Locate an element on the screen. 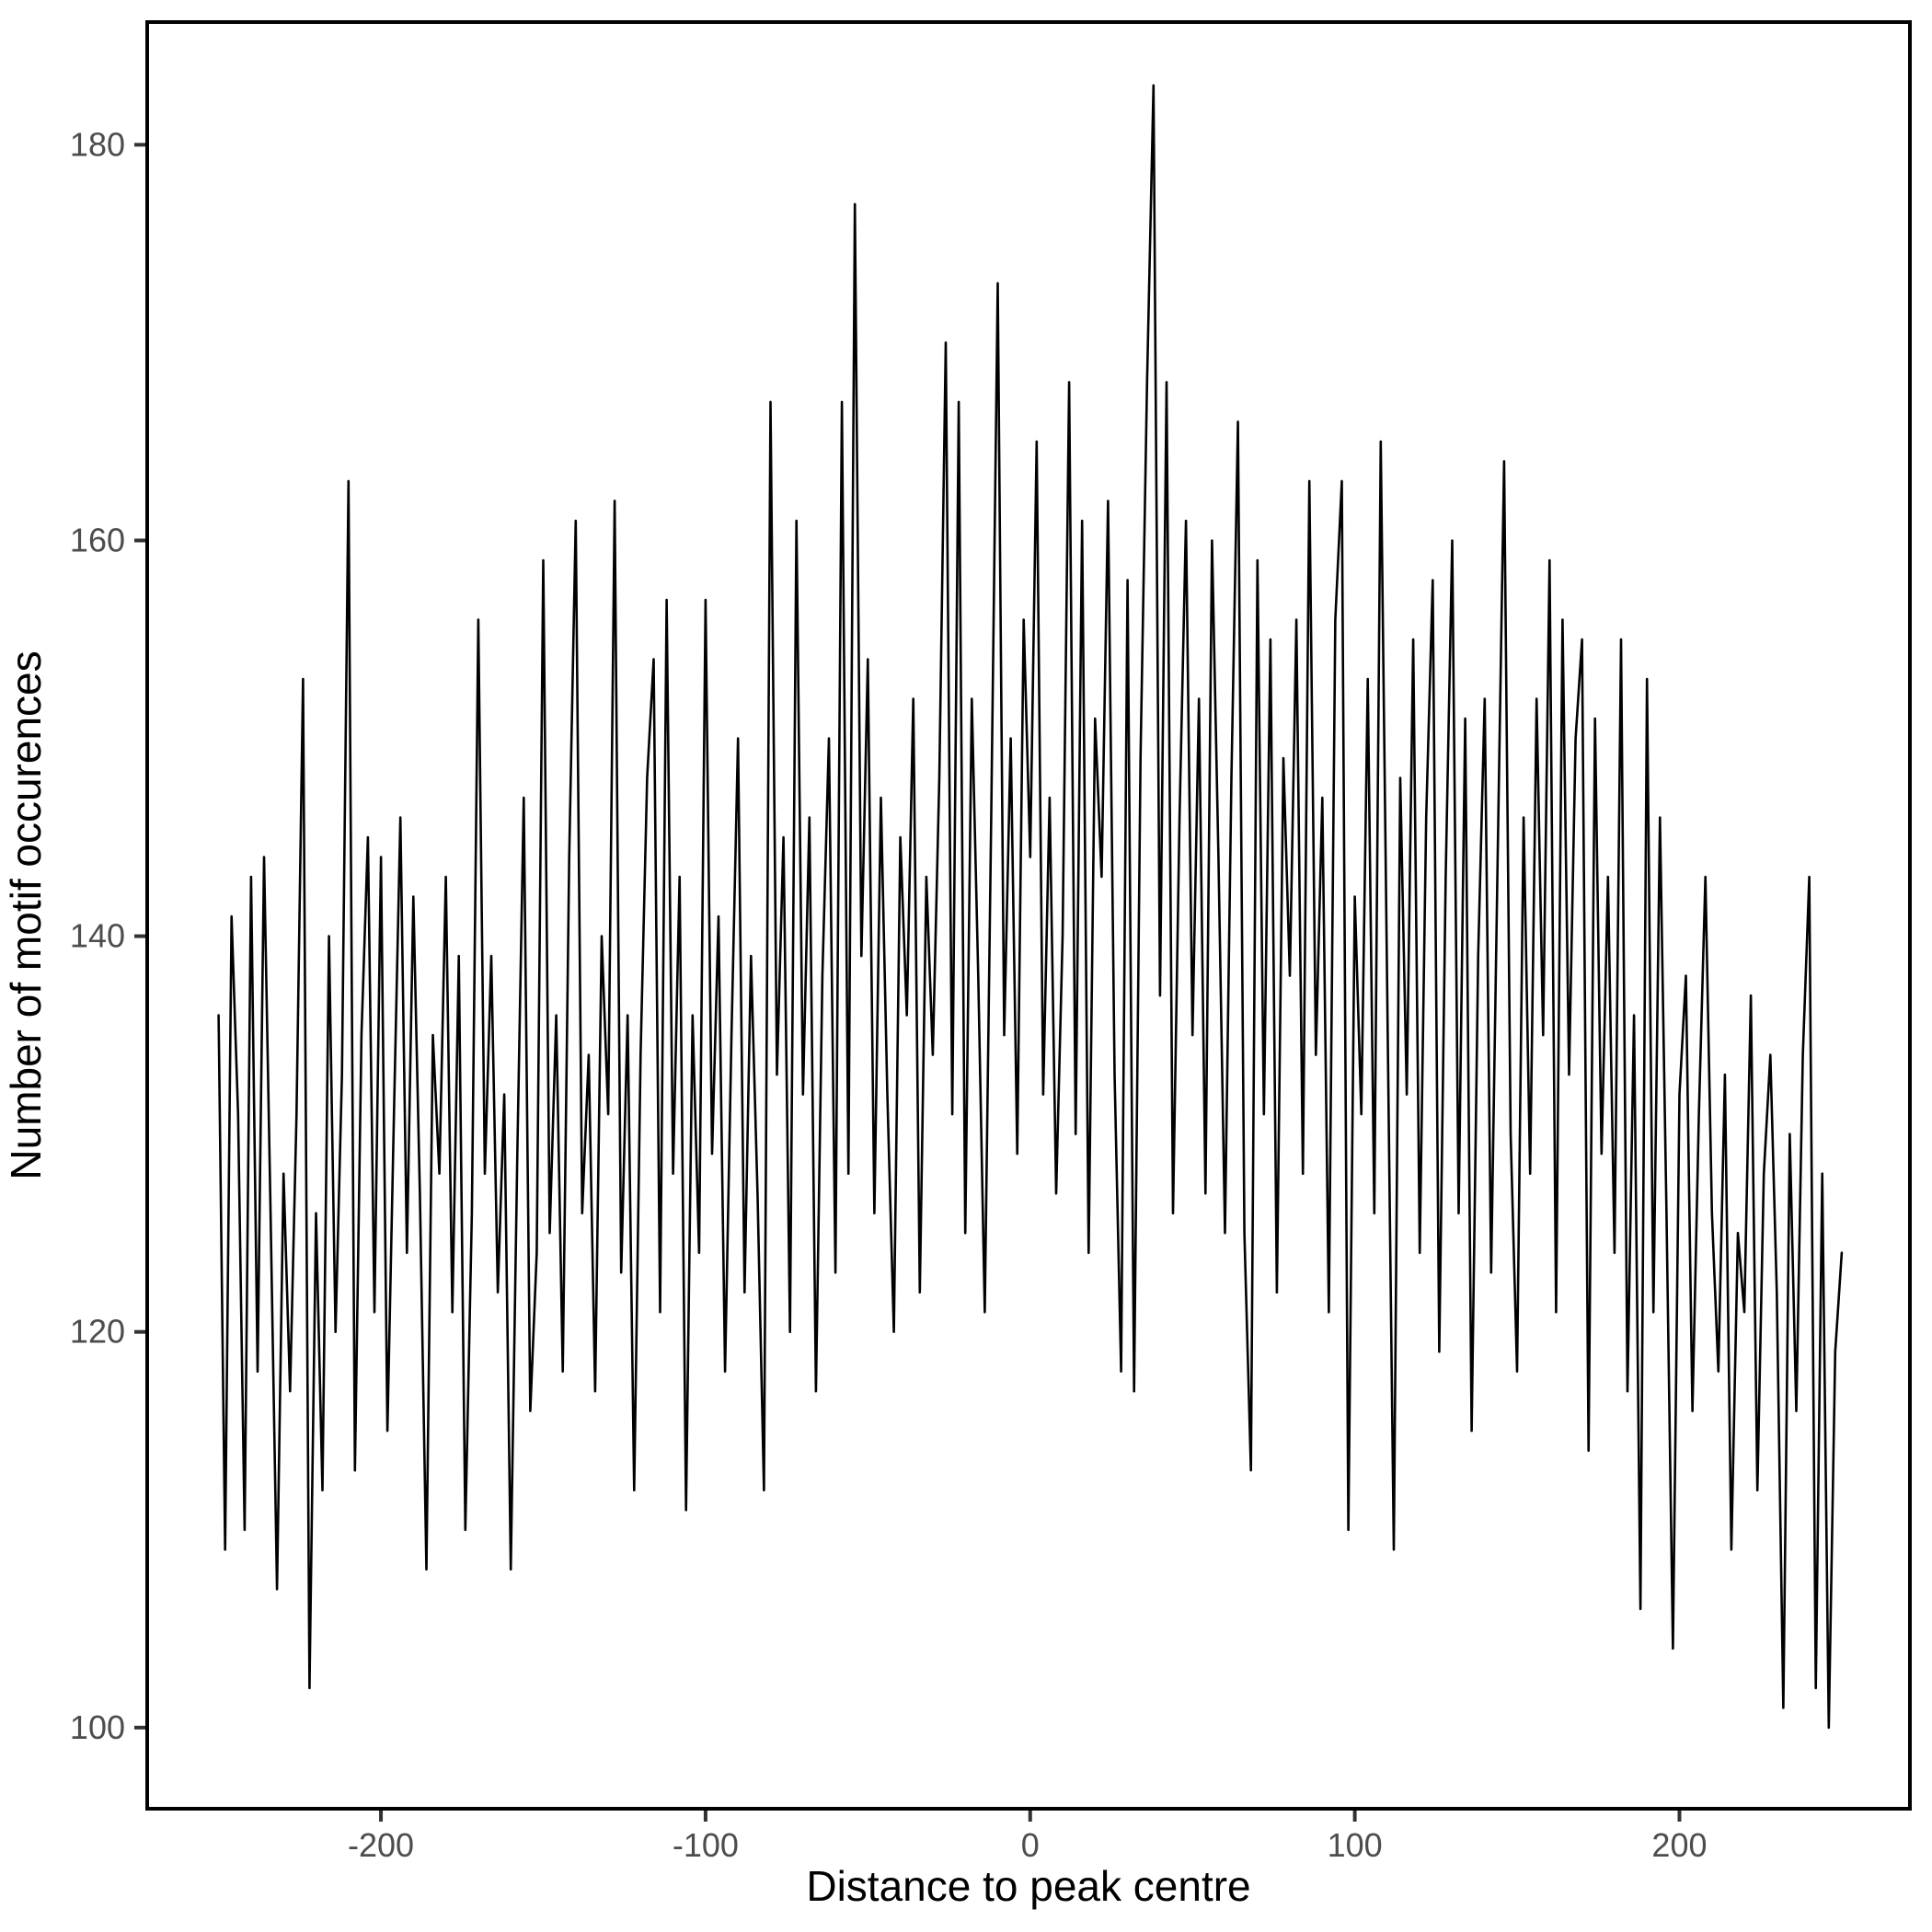 The width and height of the screenshot is (1932, 1932). x-tick-label: 0 is located at coordinates (1030, 1845).